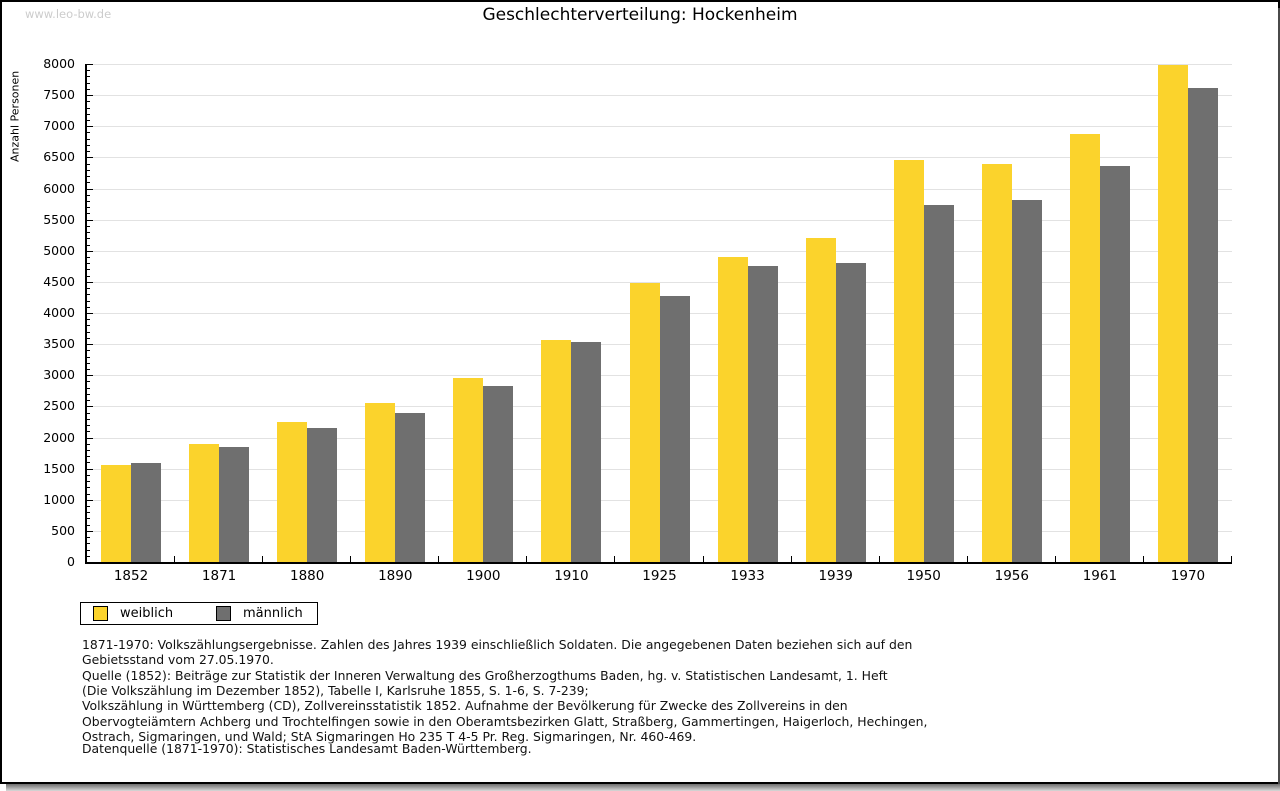  What do you see at coordinates (307, 576) in the screenshot?
I see `x-tick-label: 1880` at bounding box center [307, 576].